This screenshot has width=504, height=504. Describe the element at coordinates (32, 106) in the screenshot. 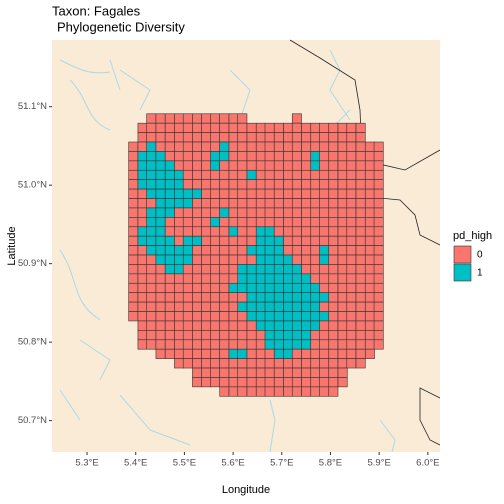

I see `y-tick-label: 51.1°N` at that location.